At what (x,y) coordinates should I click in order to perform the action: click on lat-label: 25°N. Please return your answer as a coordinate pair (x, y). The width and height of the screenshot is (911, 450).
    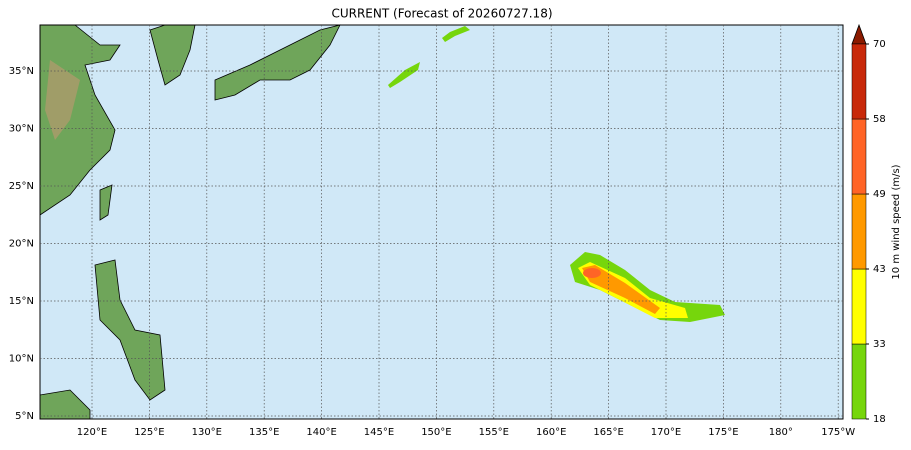
    Looking at the image, I should click on (21, 186).